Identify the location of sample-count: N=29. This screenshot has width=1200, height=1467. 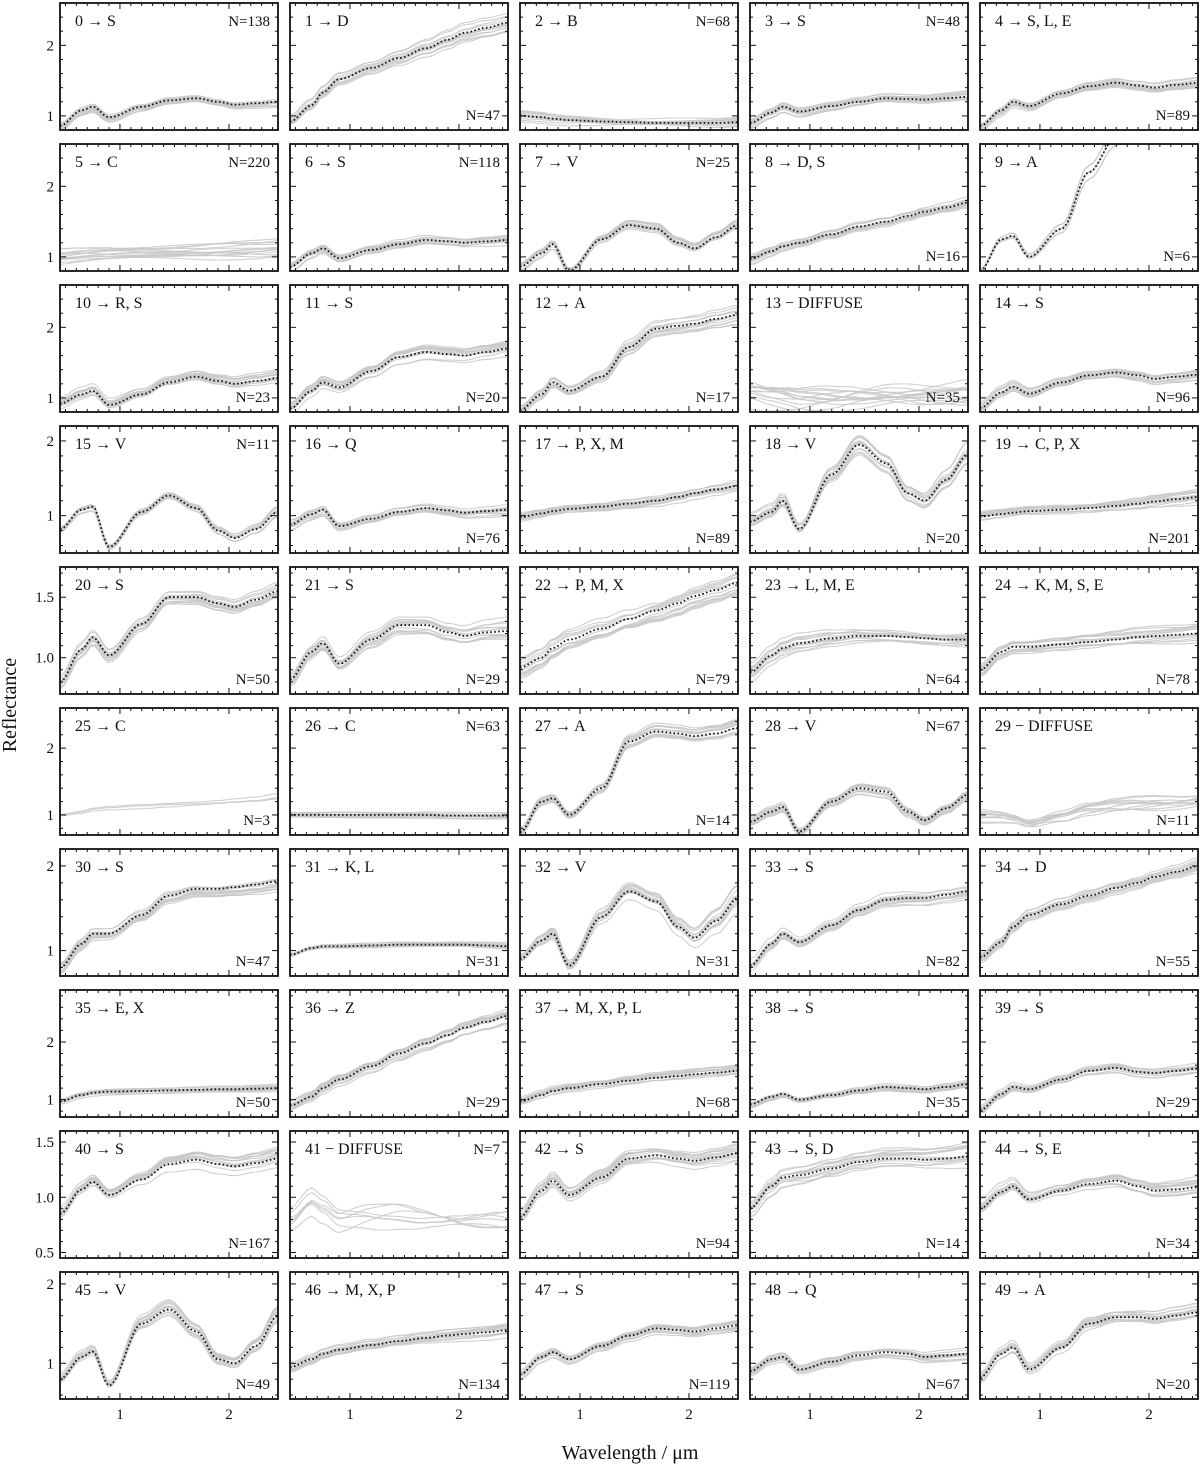
(483, 1103).